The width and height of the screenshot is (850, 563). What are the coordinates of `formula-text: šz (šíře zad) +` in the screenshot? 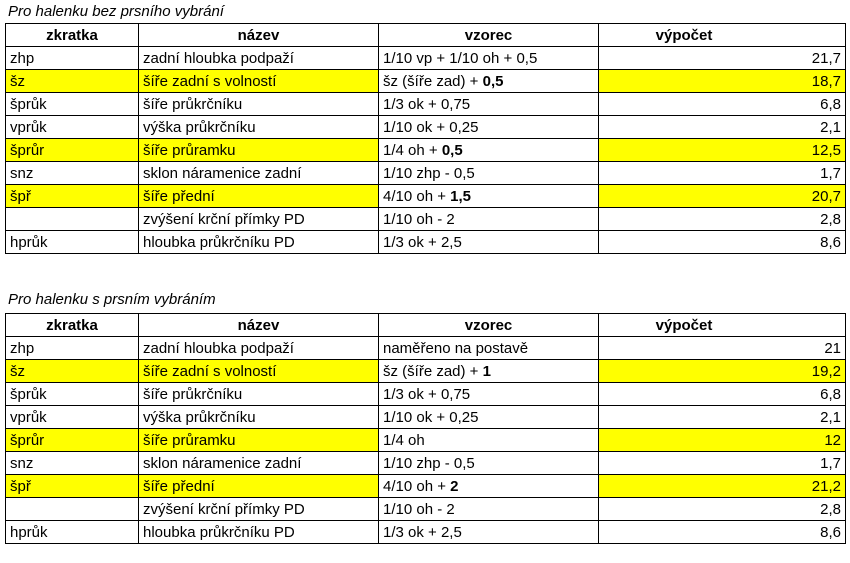 It's located at (433, 371).